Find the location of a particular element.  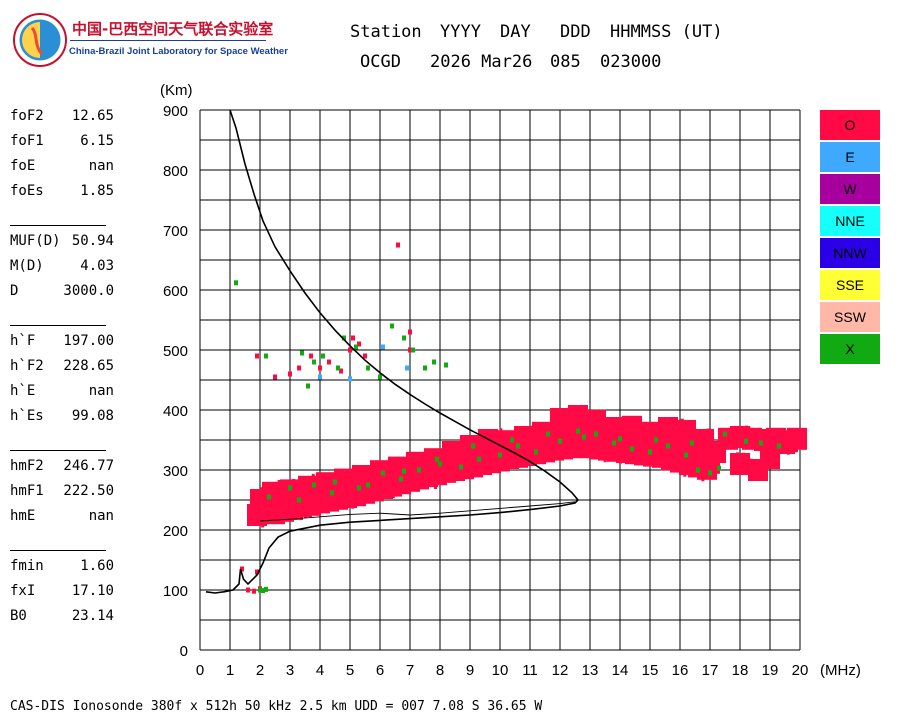

param-value: 6.15 is located at coordinates (97, 141).